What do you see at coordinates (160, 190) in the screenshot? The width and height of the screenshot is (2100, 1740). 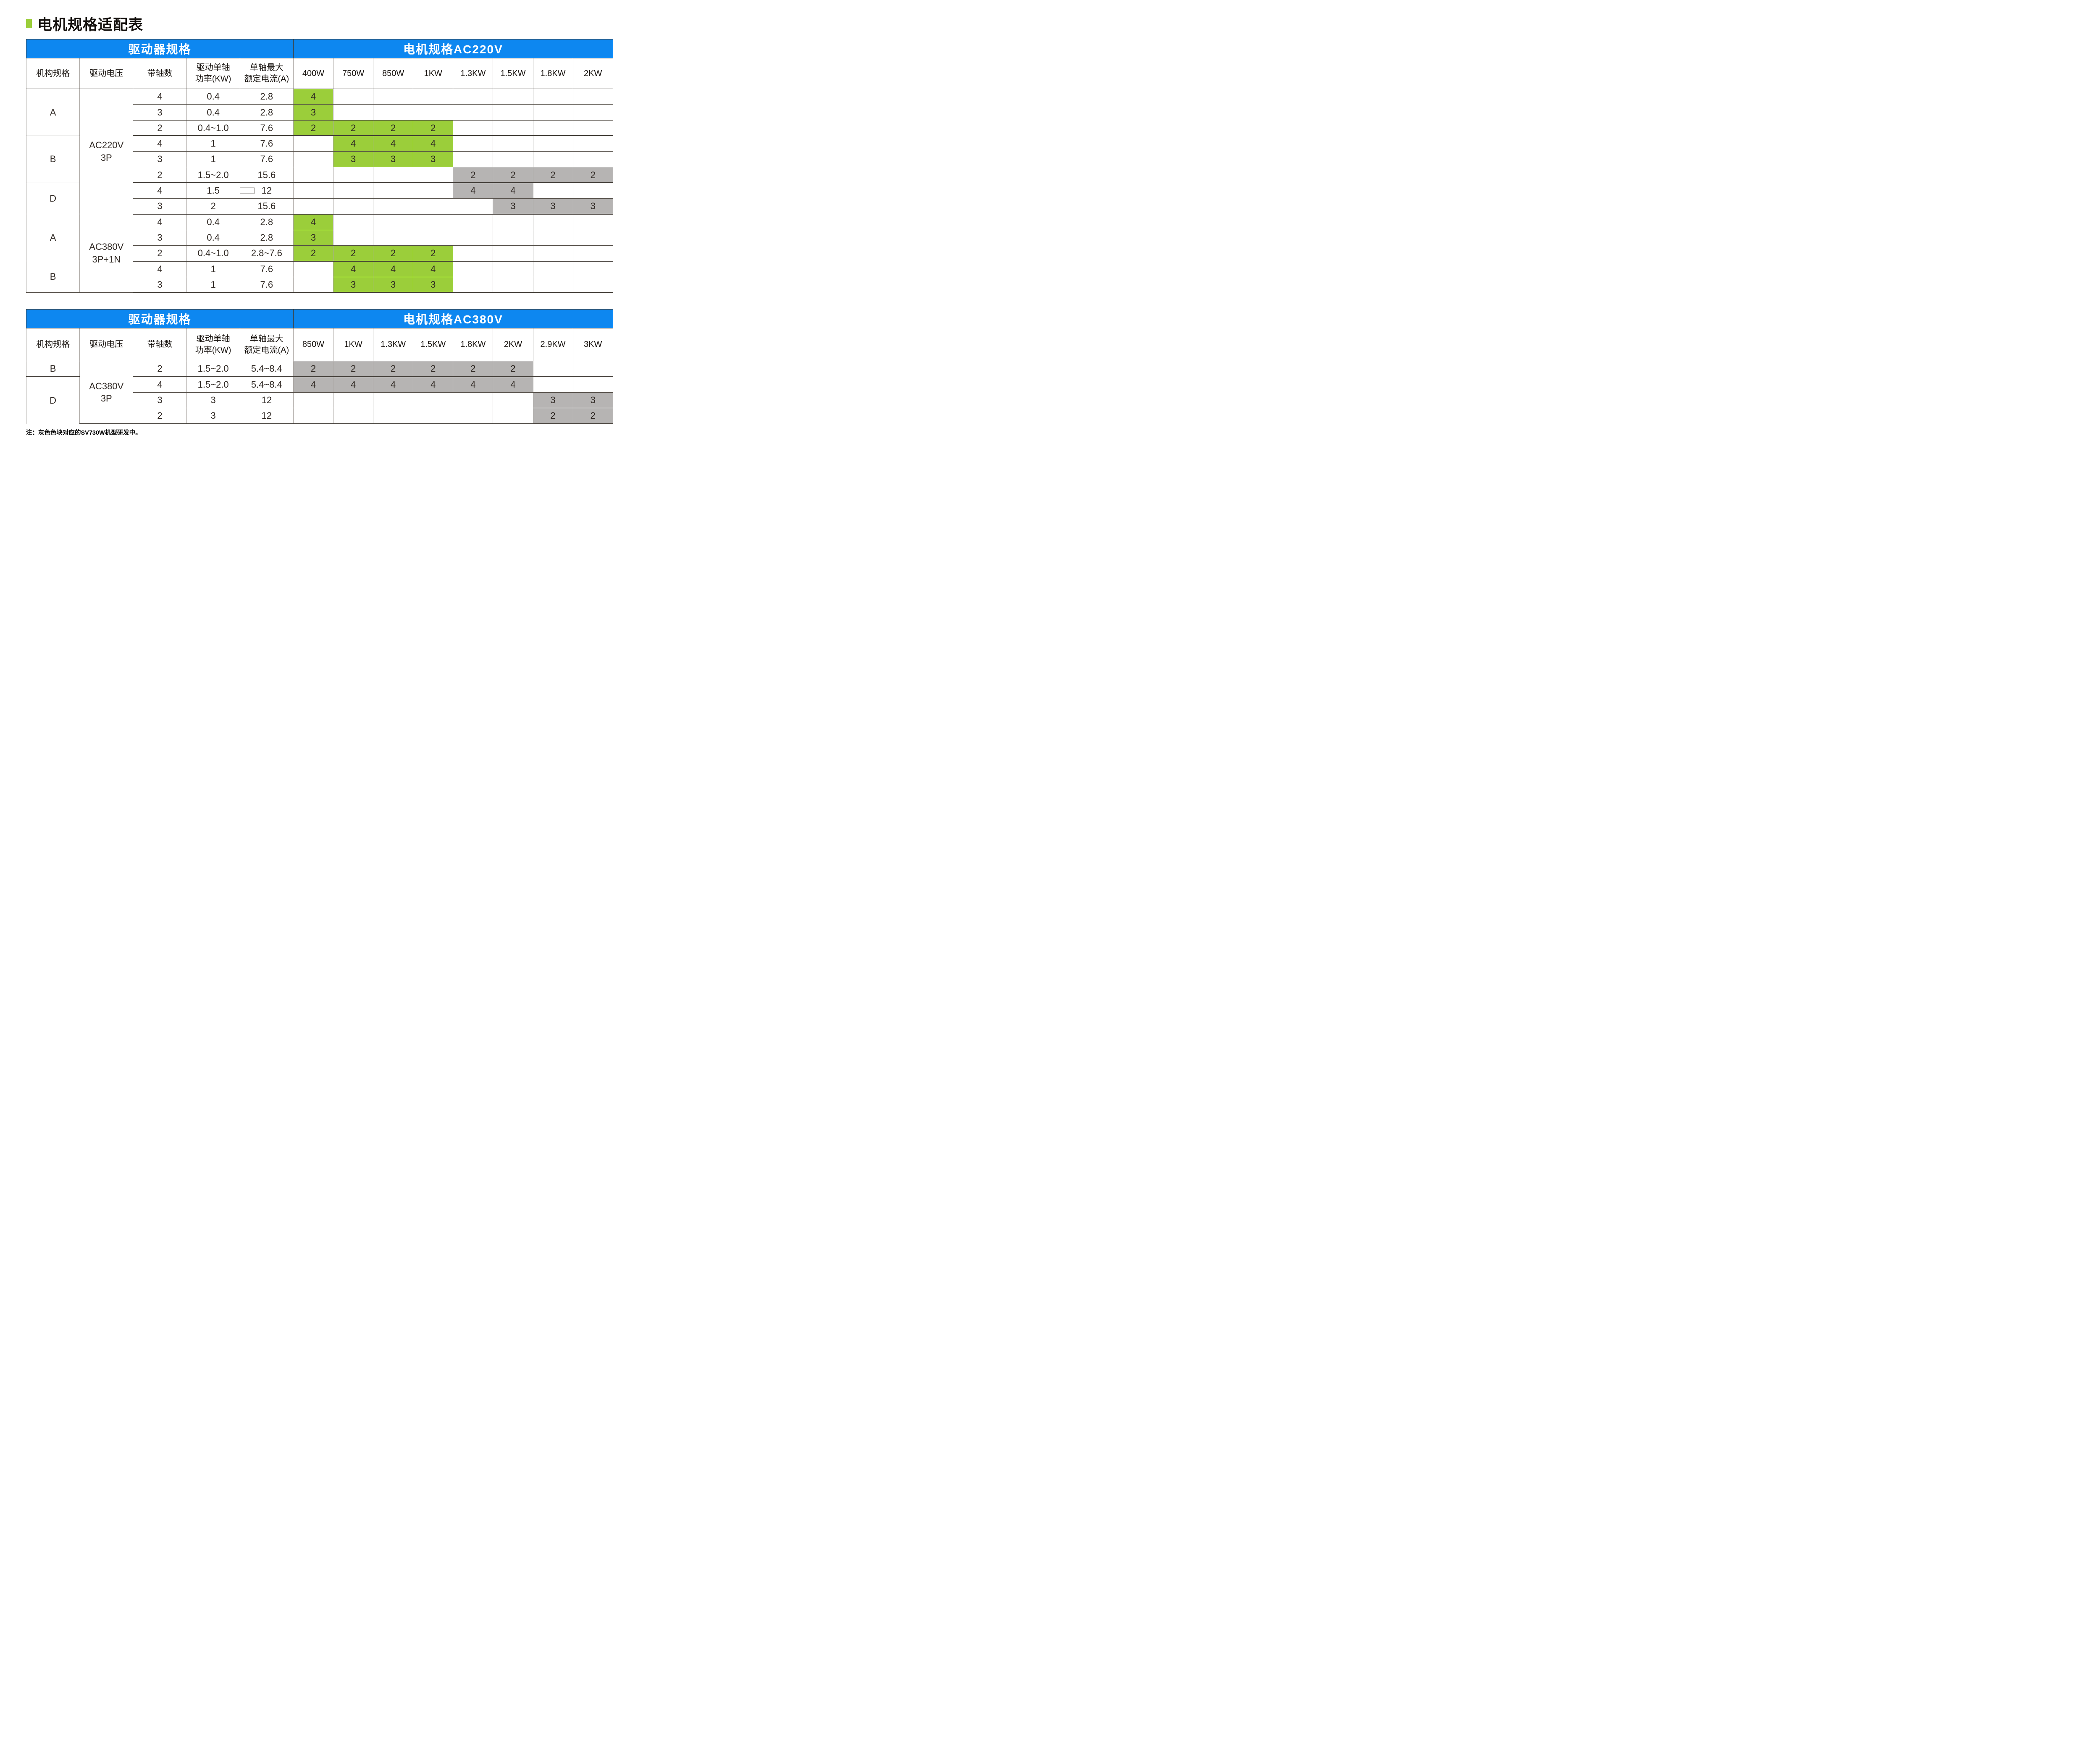 I see `axes-count-cell: 4` at bounding box center [160, 190].